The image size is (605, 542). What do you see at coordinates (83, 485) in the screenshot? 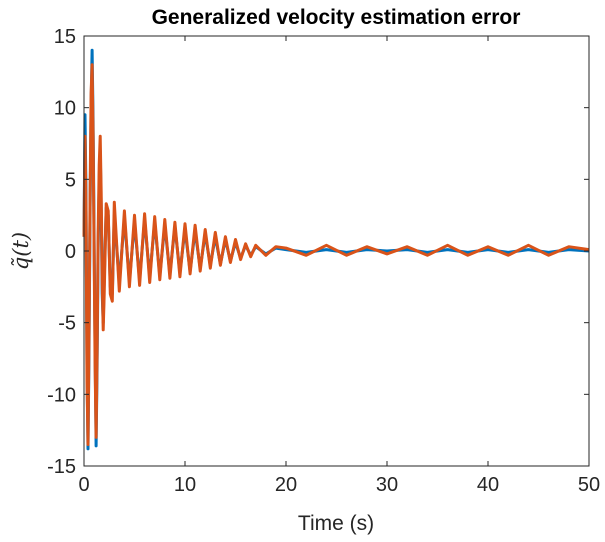
I see `x-tick-label: 0` at bounding box center [83, 485].